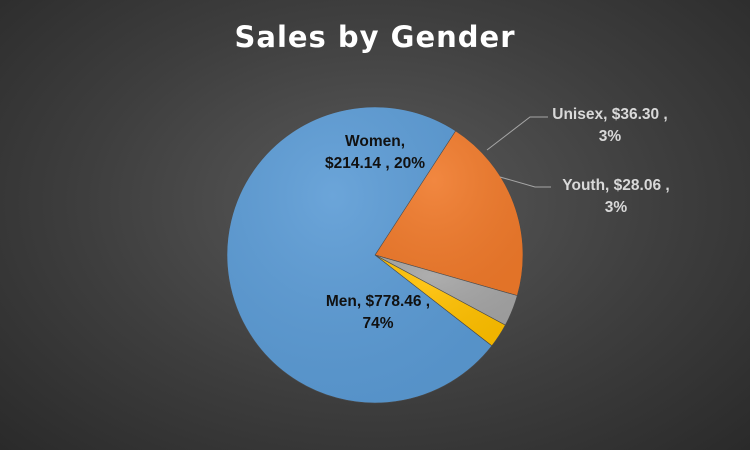 Image resolution: width=750 pixels, height=450 pixels. I want to click on chart-title: Sales by Gender, so click(375, 37).